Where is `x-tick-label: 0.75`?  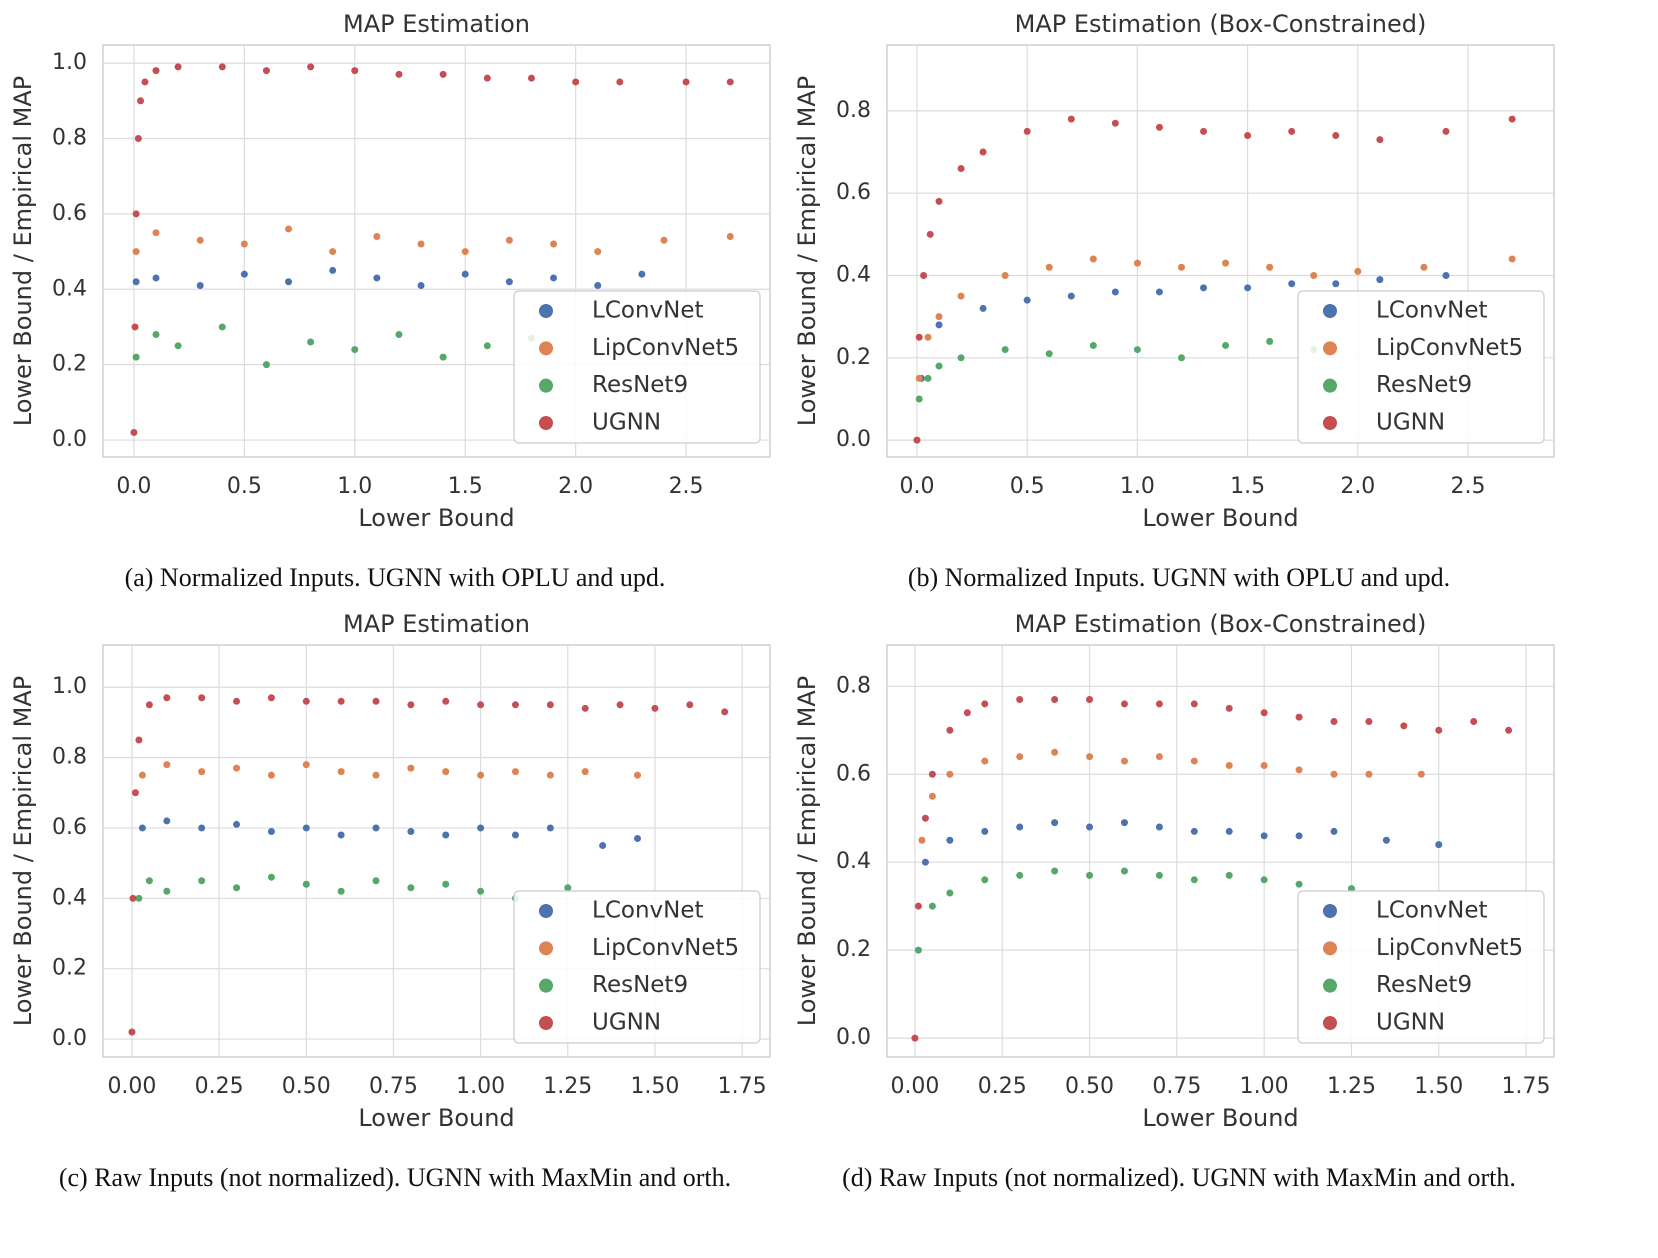 x-tick-label: 0.75 is located at coordinates (393, 1086).